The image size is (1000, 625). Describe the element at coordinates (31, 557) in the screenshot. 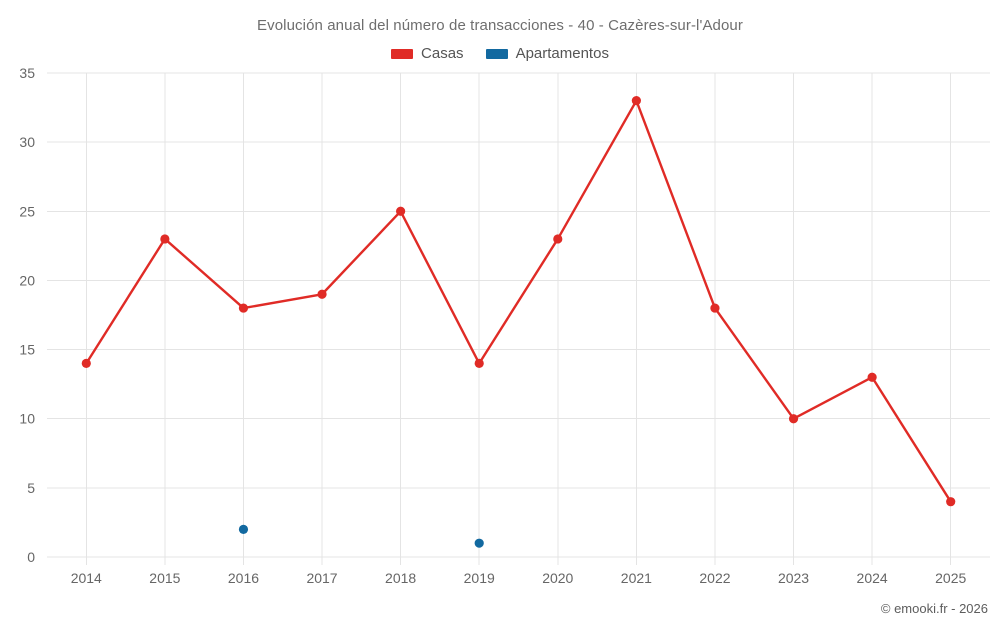

I see `y-axis-tick: 0` at that location.